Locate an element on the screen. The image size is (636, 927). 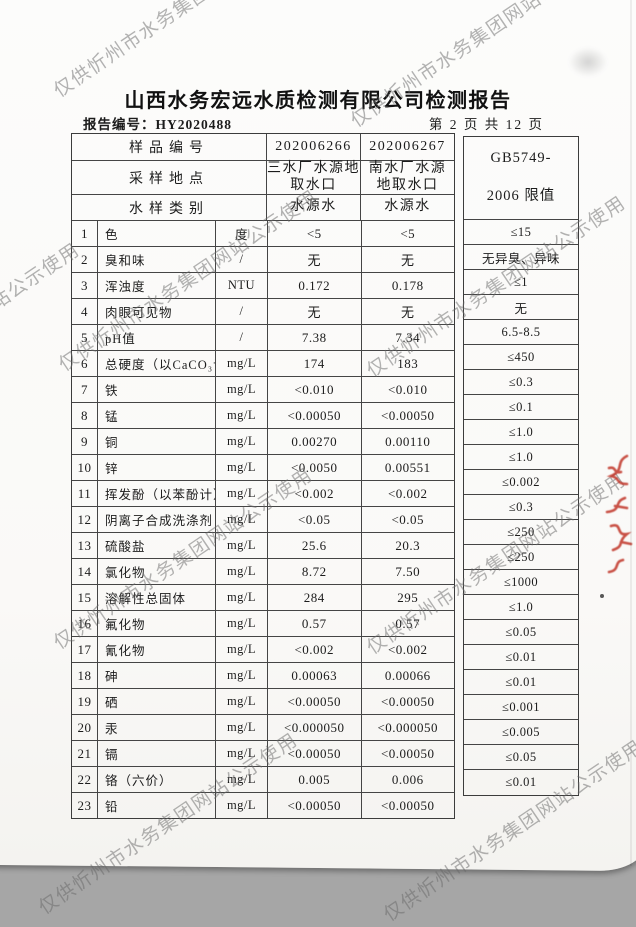
sample1-type: 水源水 is located at coordinates (314, 207).